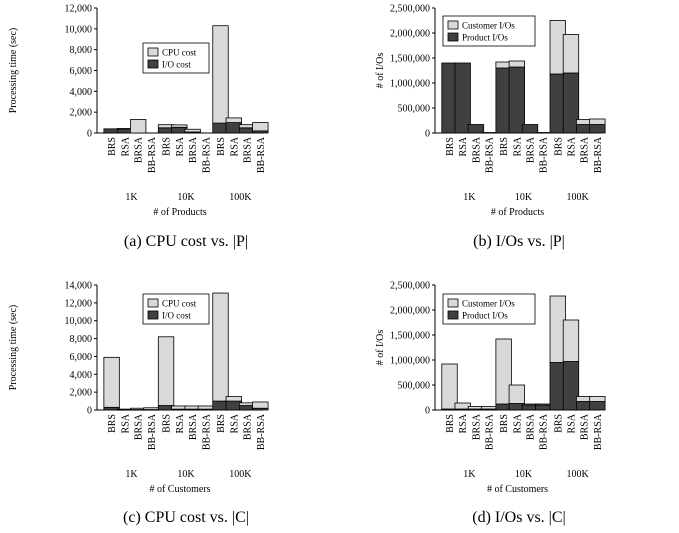 The height and width of the screenshot is (533, 679). Describe the element at coordinates (410, 336) in the screenshot. I see `y-tick-label: 1,500,000` at that location.